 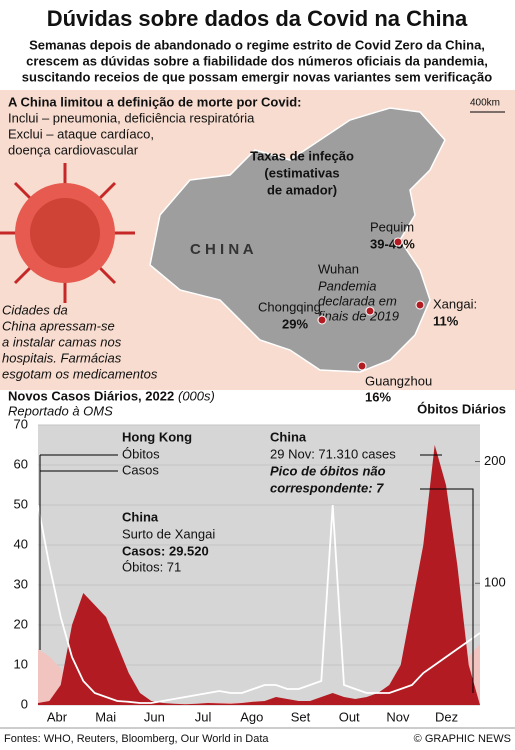 What do you see at coordinates (462, 739) in the screenshot?
I see `credit: © GRAPHIC NEWS` at bounding box center [462, 739].